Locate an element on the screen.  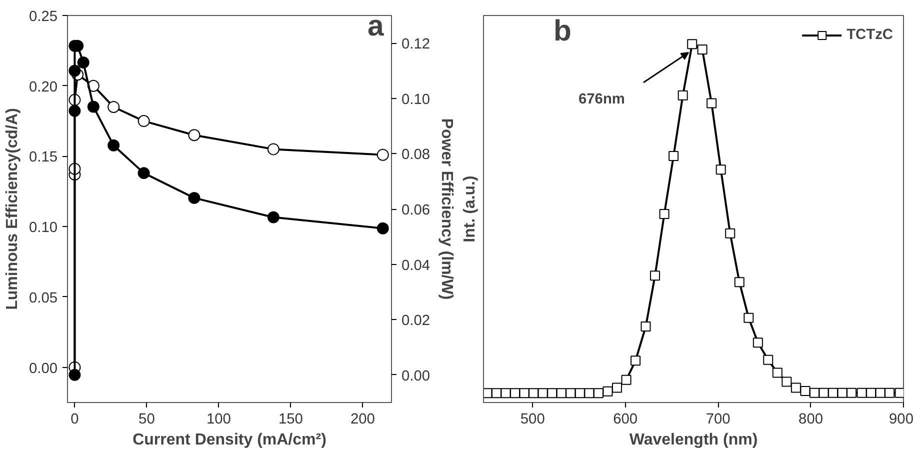
y-axis-title: Int. (a.u.) is located at coordinates (470, 209).